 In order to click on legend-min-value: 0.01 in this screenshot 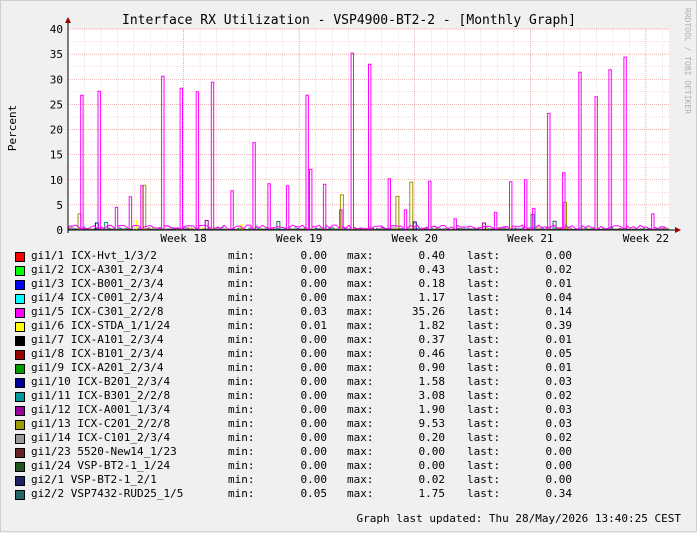, I will do `click(302, 325)`.